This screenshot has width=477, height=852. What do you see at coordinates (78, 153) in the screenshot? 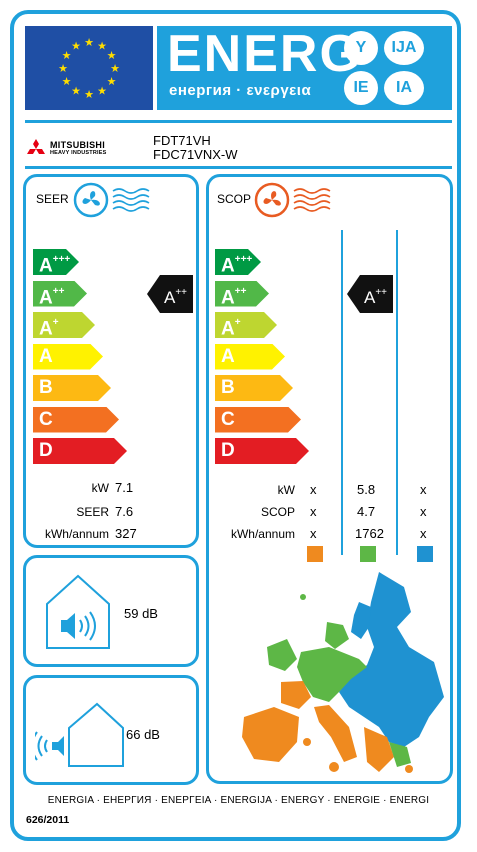
I see `brand-subname: HEAVY INDUSTRIES` at bounding box center [78, 153].